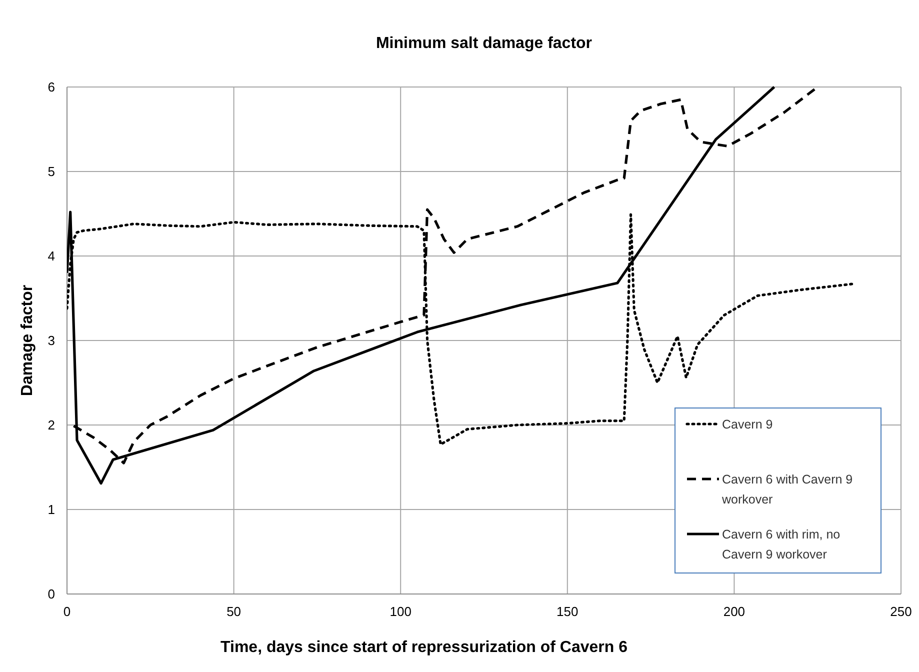 The image size is (919, 672). I want to click on x-tick-label: 0, so click(67, 611).